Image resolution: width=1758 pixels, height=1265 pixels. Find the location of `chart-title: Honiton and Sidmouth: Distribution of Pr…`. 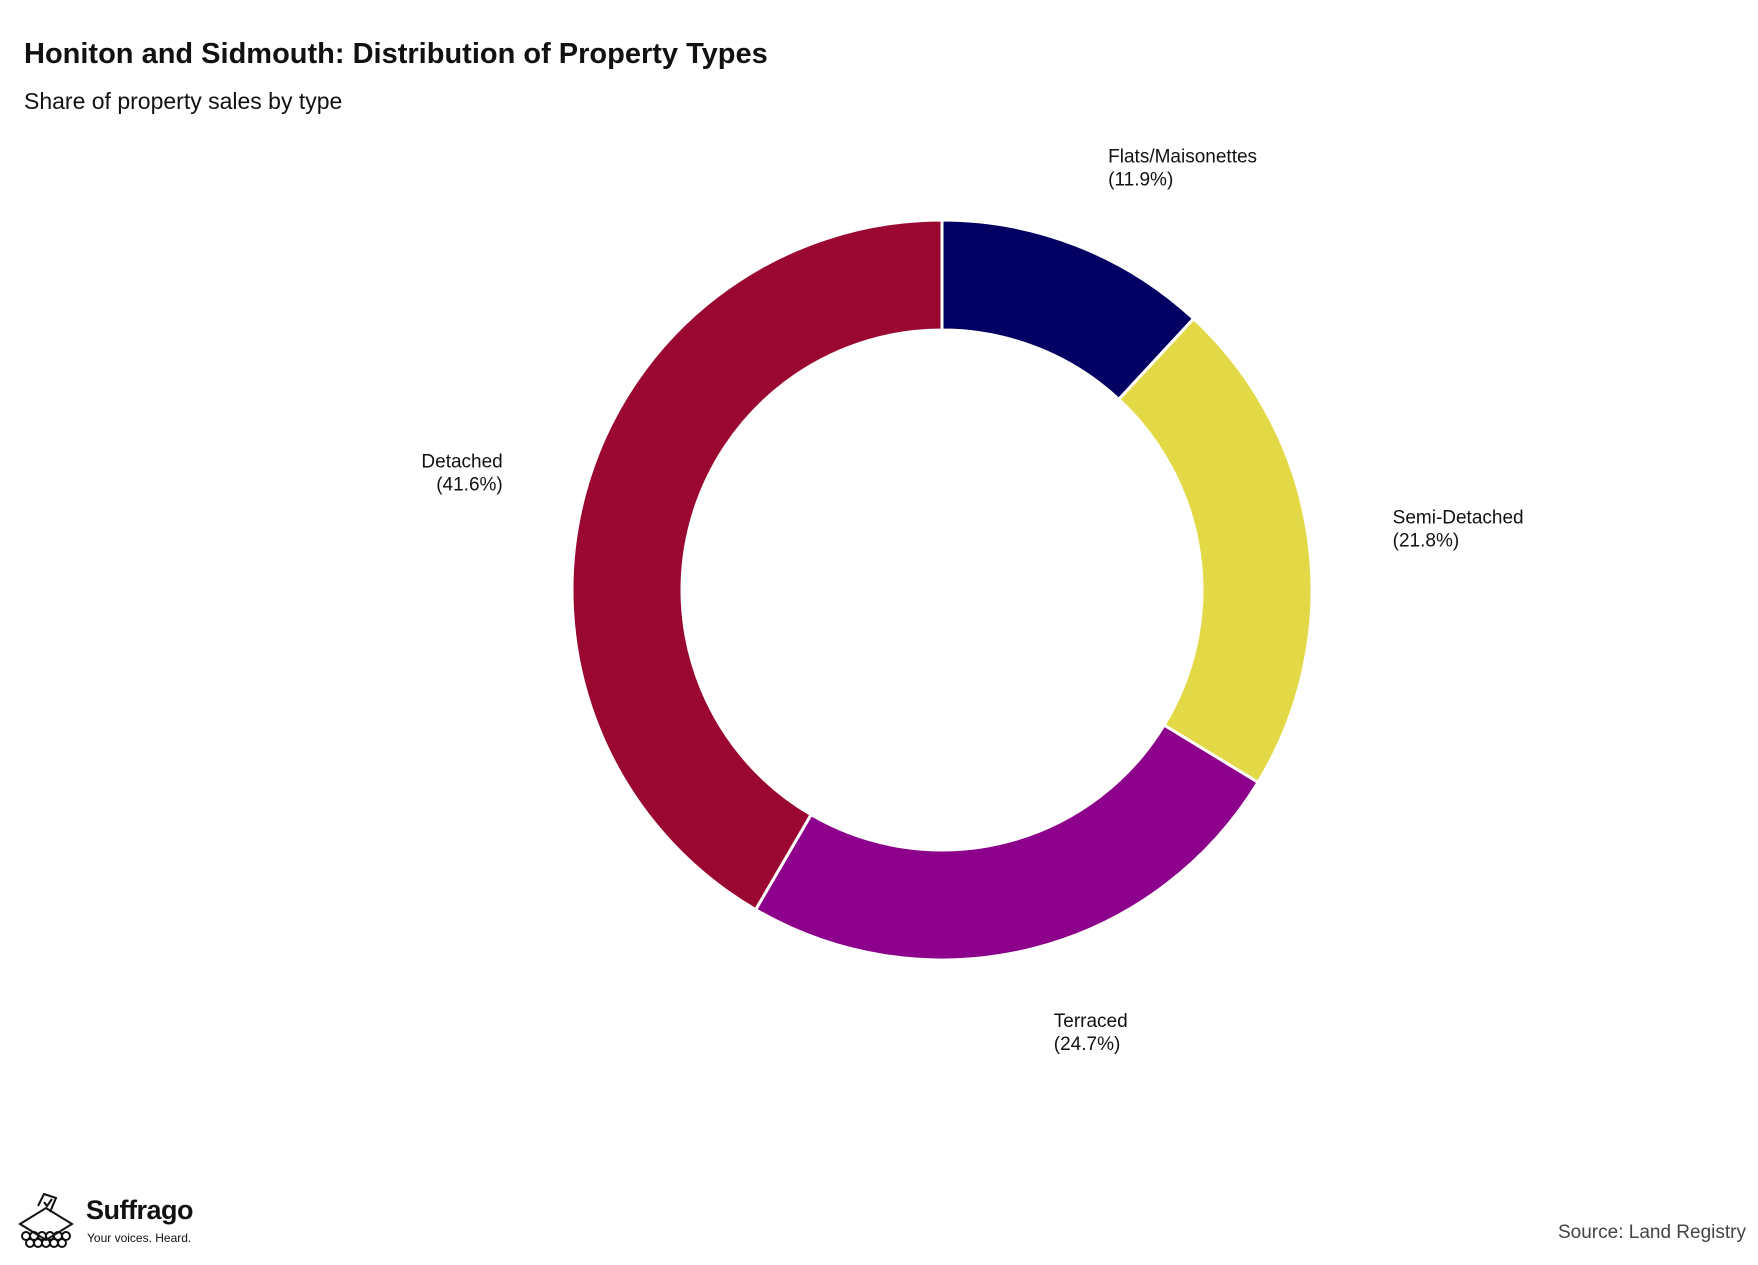

chart-title: Honiton and Sidmouth: Distribution of Pr… is located at coordinates (396, 54).